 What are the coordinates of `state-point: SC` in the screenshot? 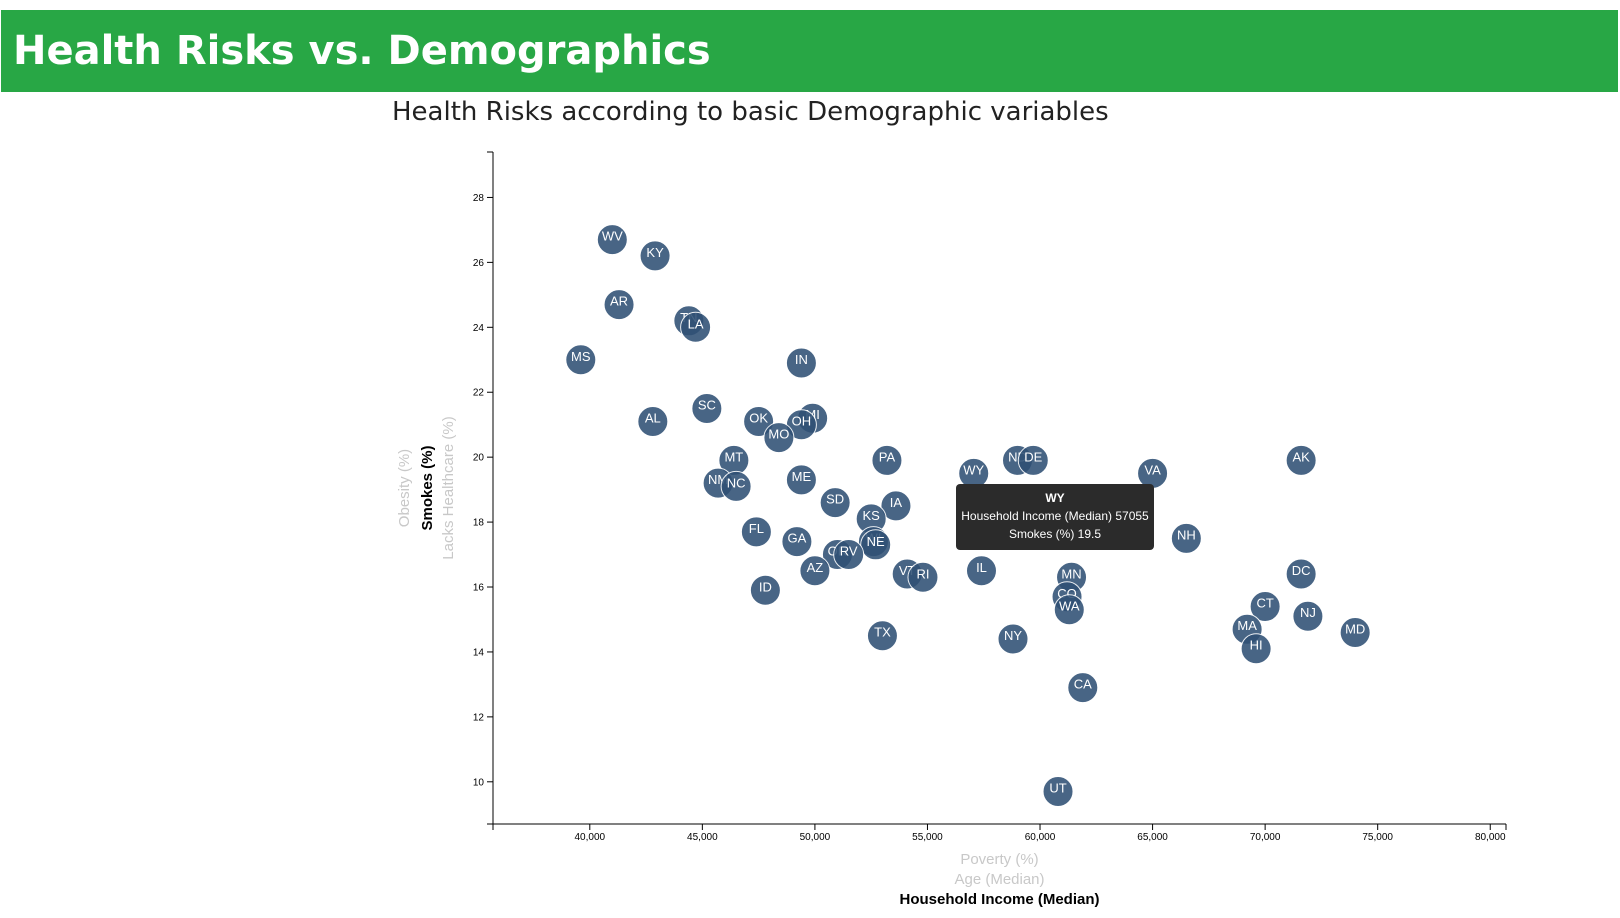 It's located at (707, 408).